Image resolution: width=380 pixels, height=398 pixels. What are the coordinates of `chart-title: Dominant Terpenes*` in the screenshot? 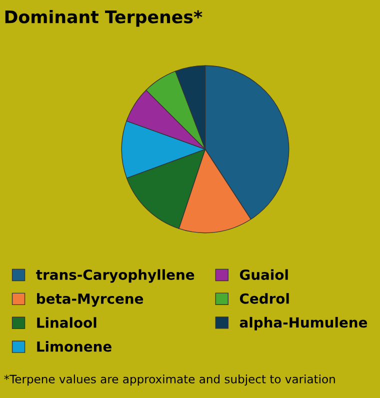 It's located at (103, 18).